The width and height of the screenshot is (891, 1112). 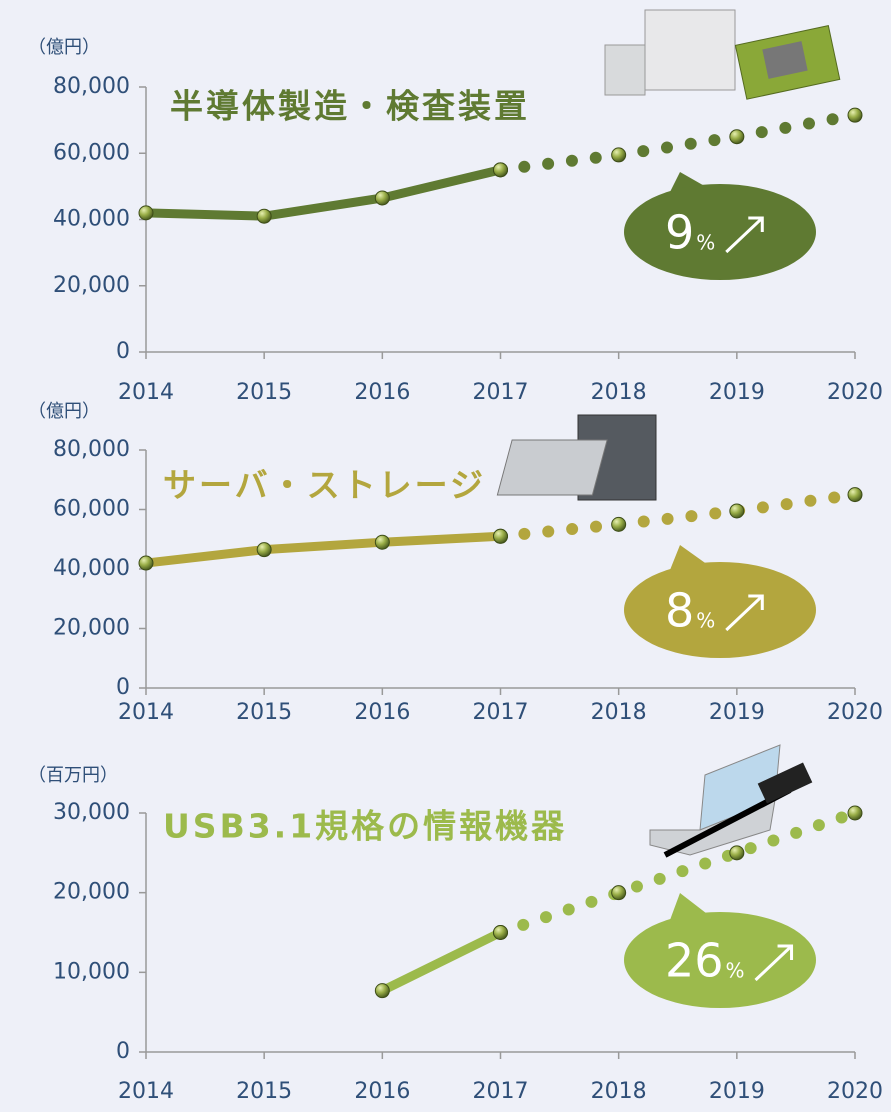 What do you see at coordinates (679, 611) in the screenshot?
I see `callout-number: 8` at bounding box center [679, 611].